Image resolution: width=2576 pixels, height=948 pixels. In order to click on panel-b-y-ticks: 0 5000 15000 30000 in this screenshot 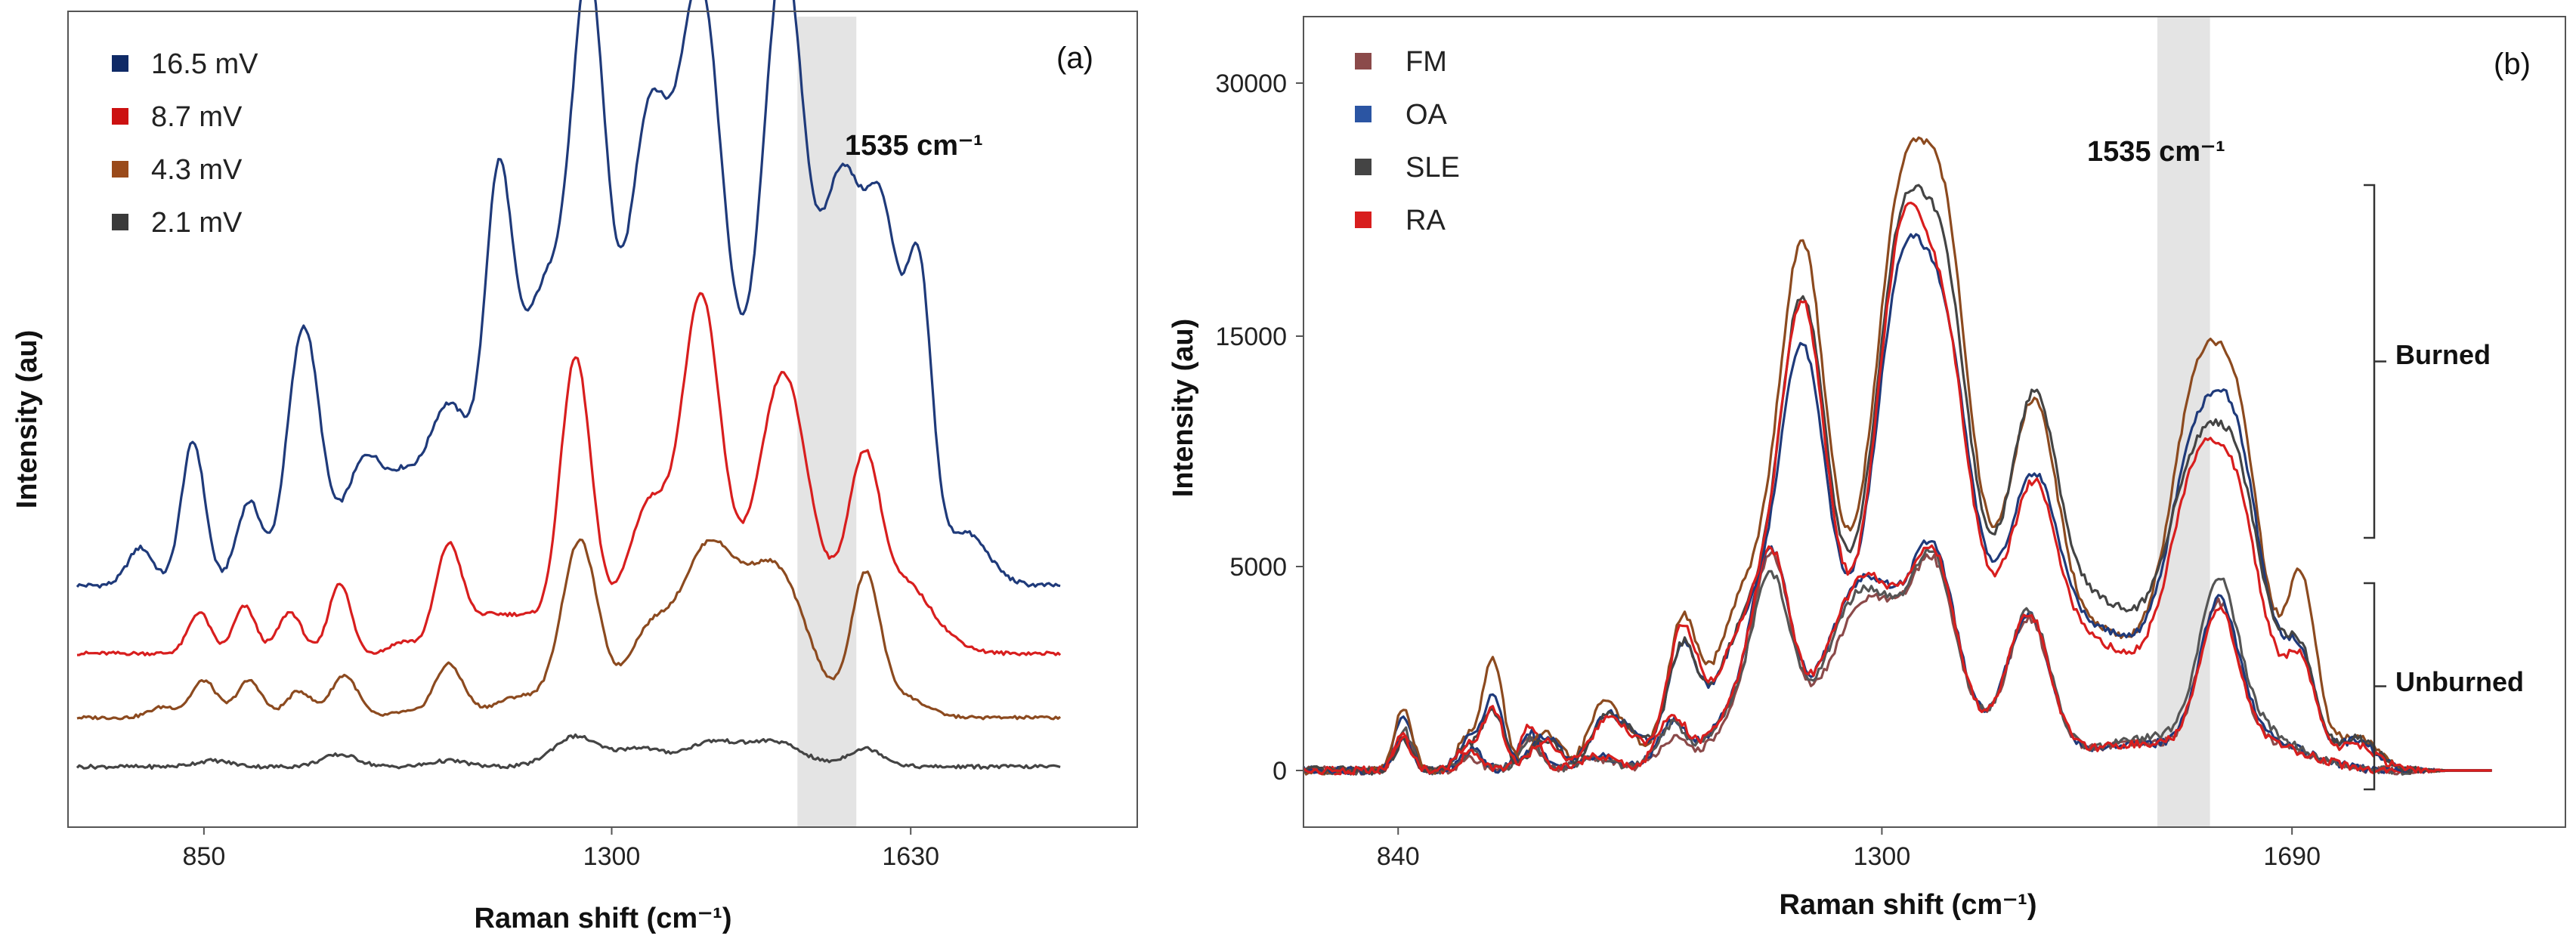, I will do `click(1259, 427)`.